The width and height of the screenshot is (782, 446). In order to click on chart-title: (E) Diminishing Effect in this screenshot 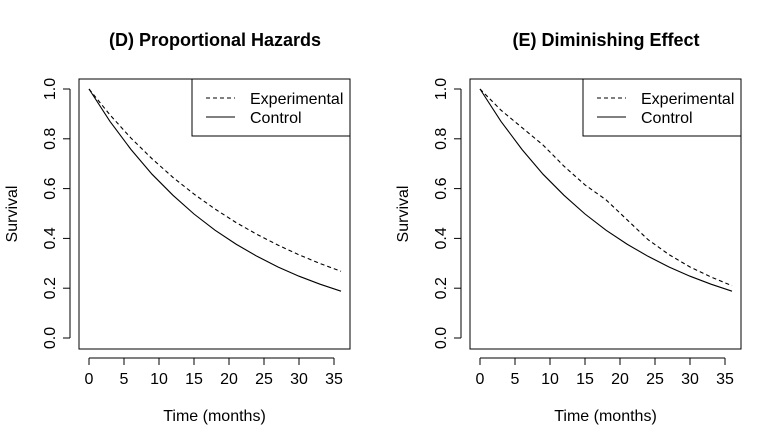, I will do `click(605, 40)`.